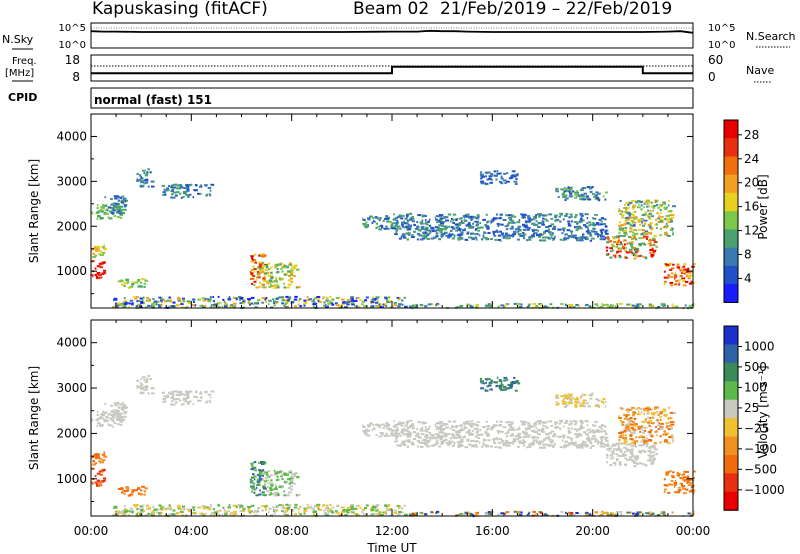  Describe the element at coordinates (71, 388) in the screenshot. I see `velocity-ytick-label: 3000` at that location.